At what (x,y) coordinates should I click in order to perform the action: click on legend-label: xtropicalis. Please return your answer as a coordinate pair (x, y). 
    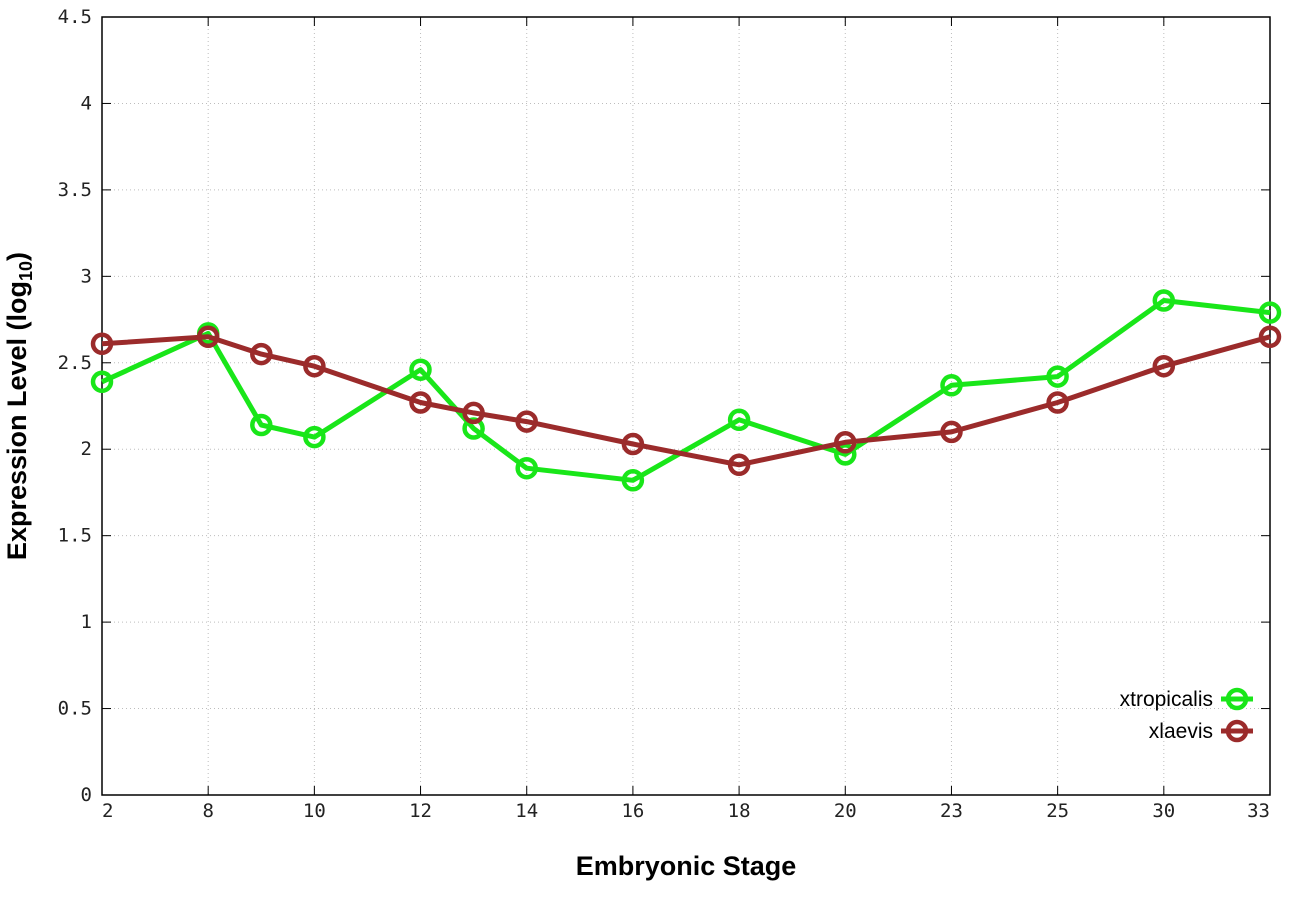
    Looking at the image, I should click on (1166, 699).